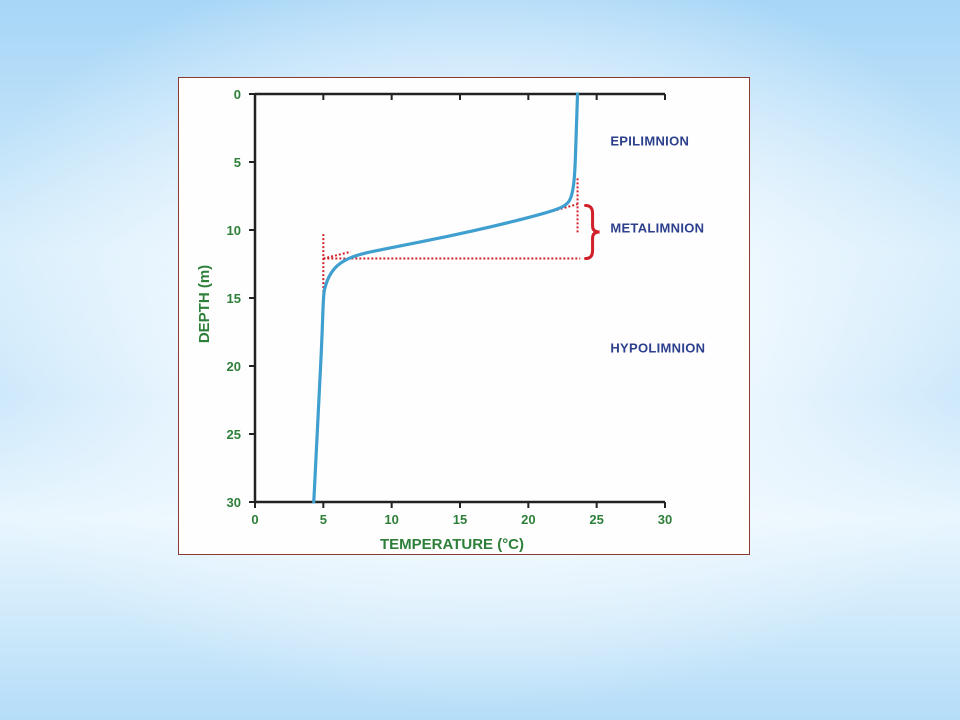 This screenshot has height=720, width=960. I want to click on x-tick-label-2: 10, so click(391, 519).